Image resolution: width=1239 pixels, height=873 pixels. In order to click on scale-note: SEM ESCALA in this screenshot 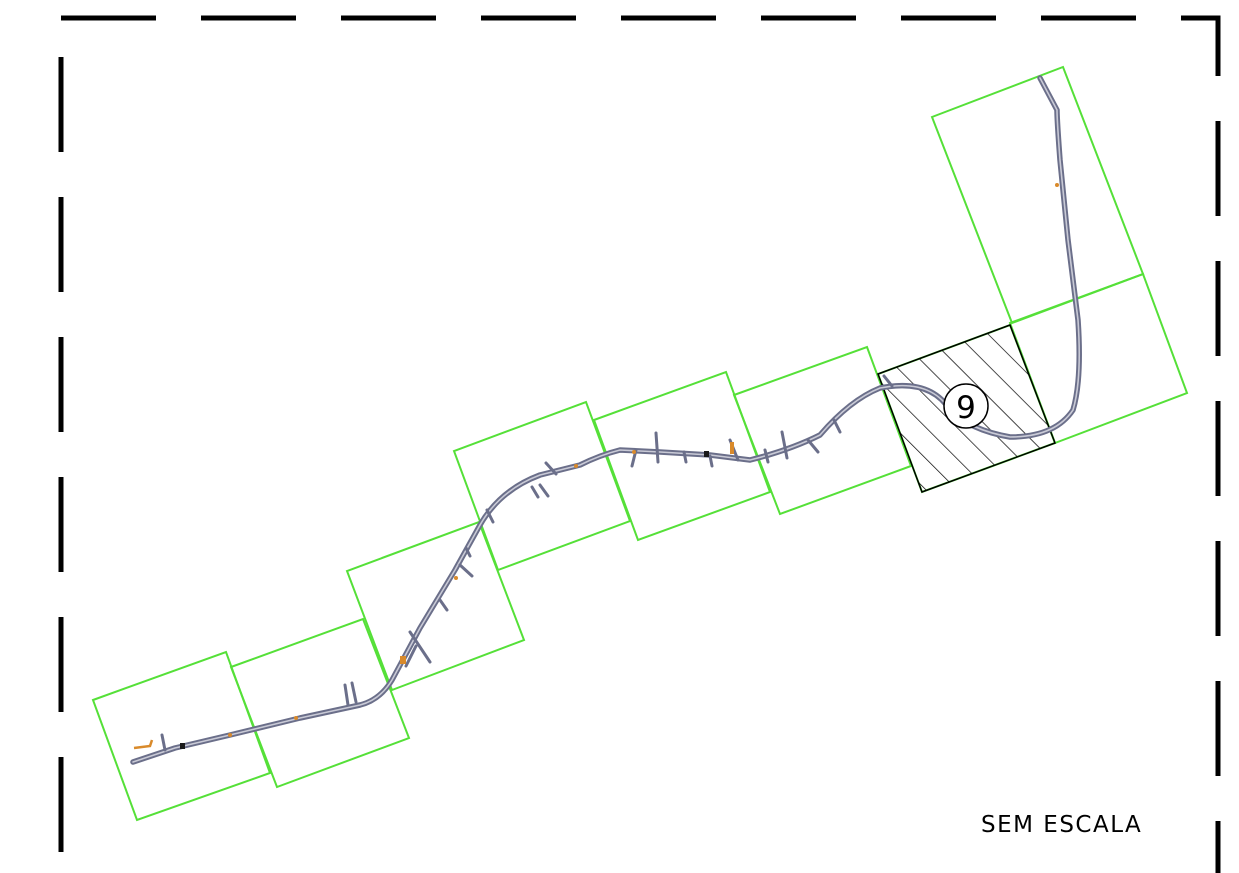, I will do `click(1062, 825)`.